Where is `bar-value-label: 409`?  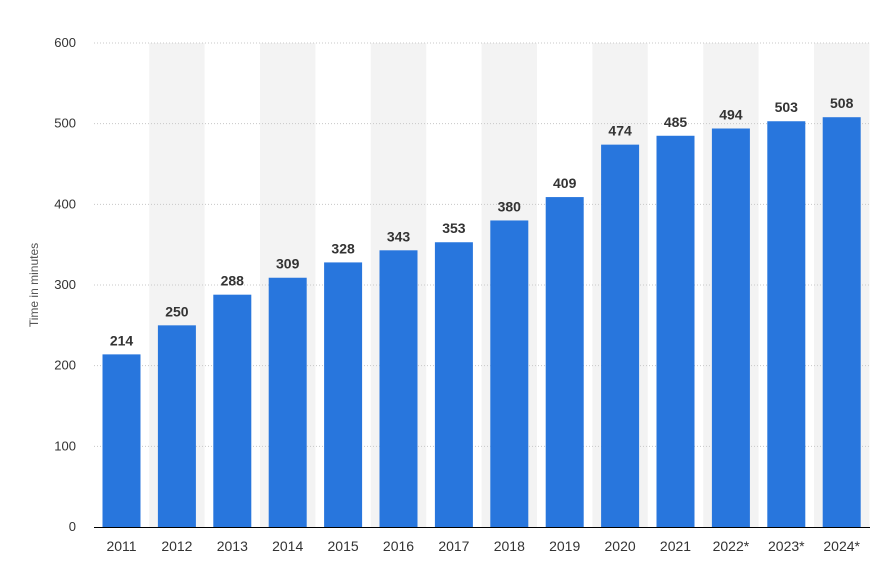
bar-value-label: 409 is located at coordinates (565, 183).